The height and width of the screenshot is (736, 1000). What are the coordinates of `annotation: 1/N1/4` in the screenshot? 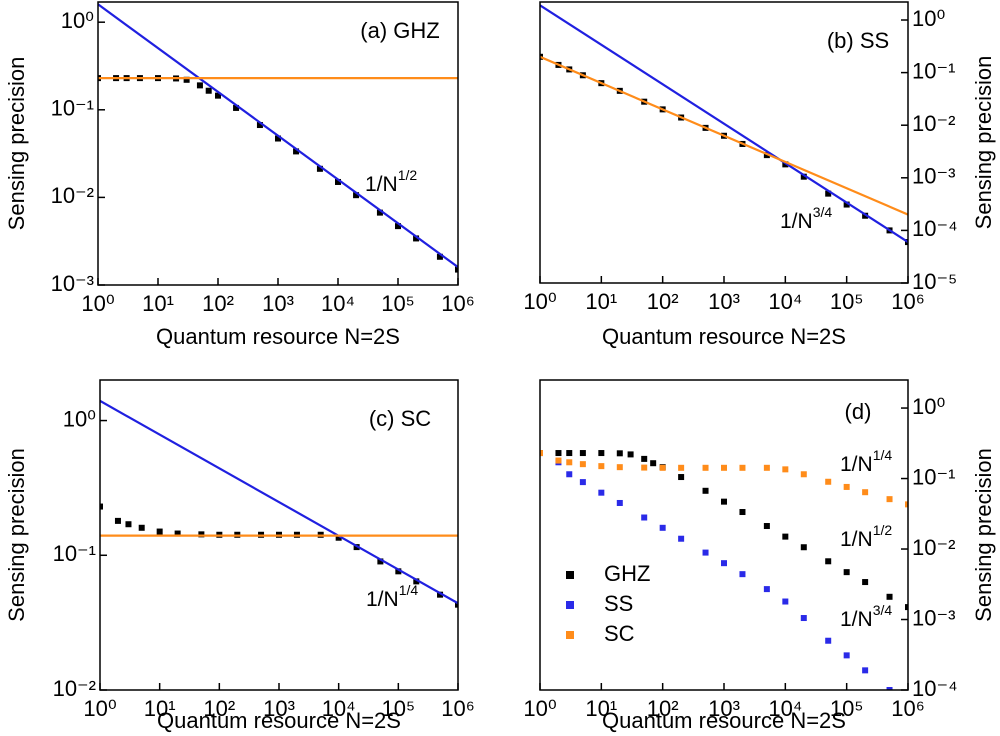 It's located at (866, 461).